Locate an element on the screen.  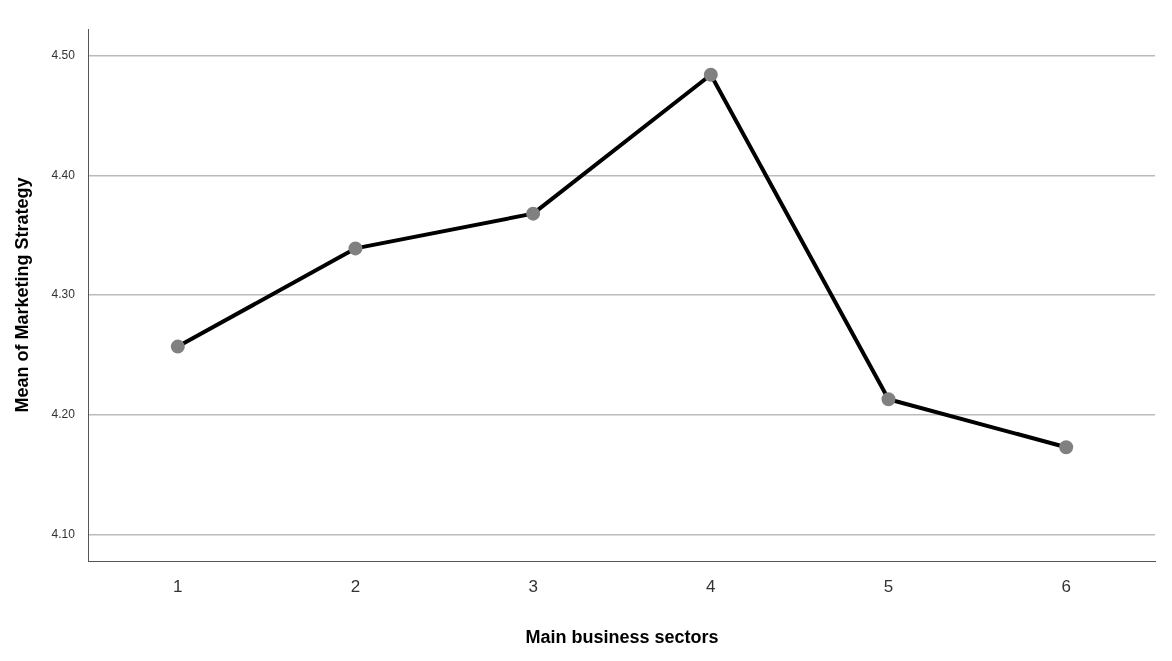
x-tick-label: 3 is located at coordinates (533, 586).